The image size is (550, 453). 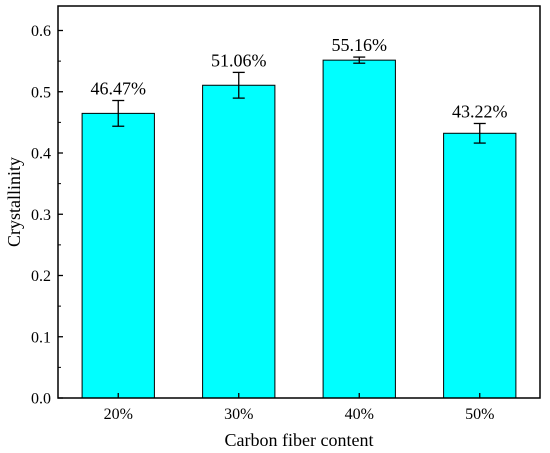 What do you see at coordinates (41, 215) in the screenshot?
I see `y-tick-label-0.3: 0.3` at bounding box center [41, 215].